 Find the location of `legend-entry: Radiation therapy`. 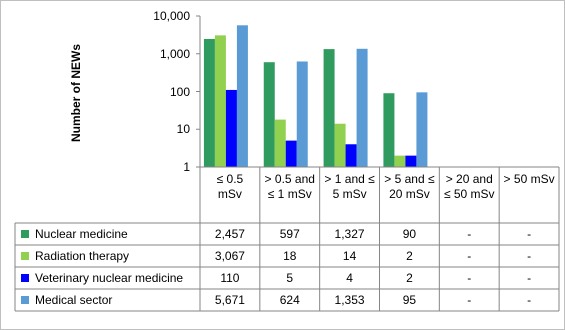

legend-entry: Radiation therapy is located at coordinates (72, 256).